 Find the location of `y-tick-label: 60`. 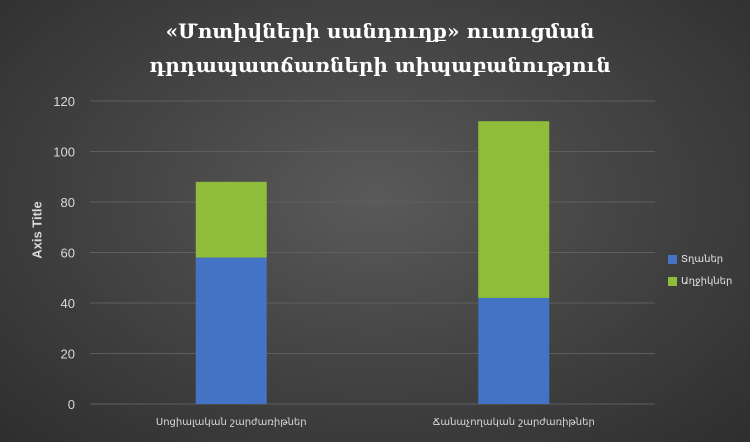

y-tick-label: 60 is located at coordinates (68, 253).